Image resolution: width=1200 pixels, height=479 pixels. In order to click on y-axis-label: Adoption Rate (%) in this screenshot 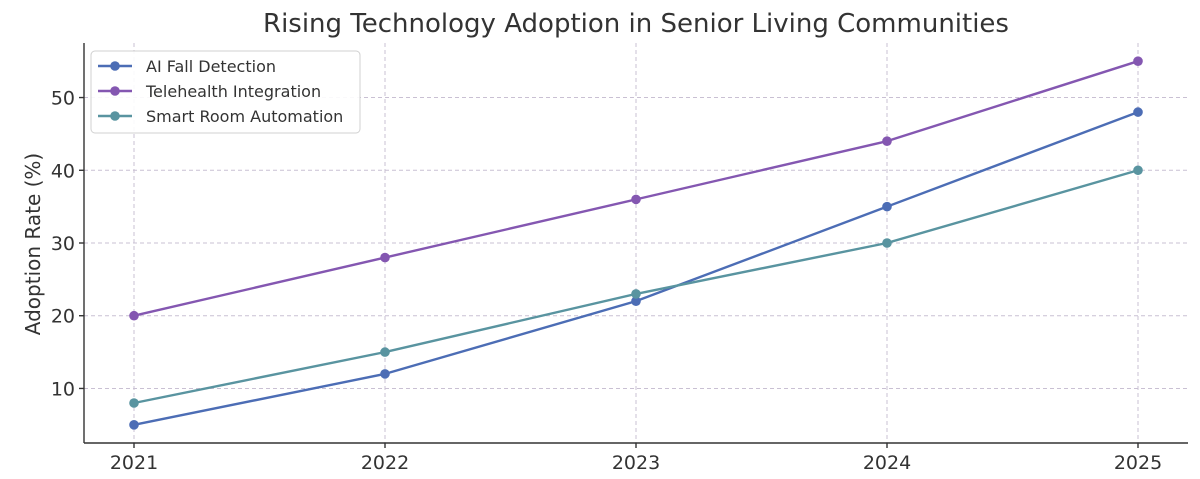, I will do `click(33, 244)`.